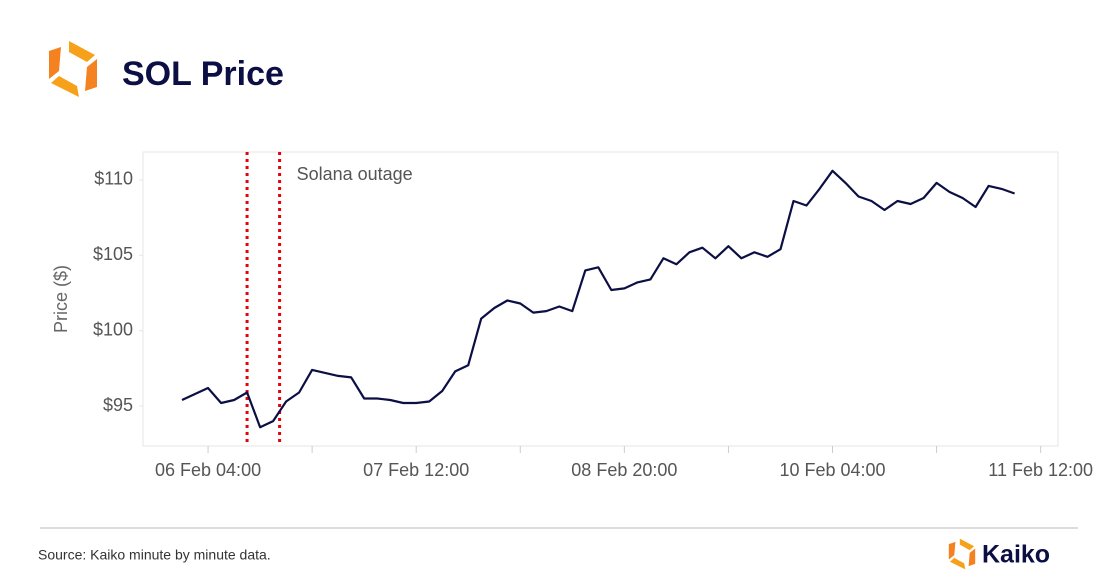 The height and width of the screenshot is (587, 1100). I want to click on x-tick-label: 08 Feb 20:00, so click(624, 470).